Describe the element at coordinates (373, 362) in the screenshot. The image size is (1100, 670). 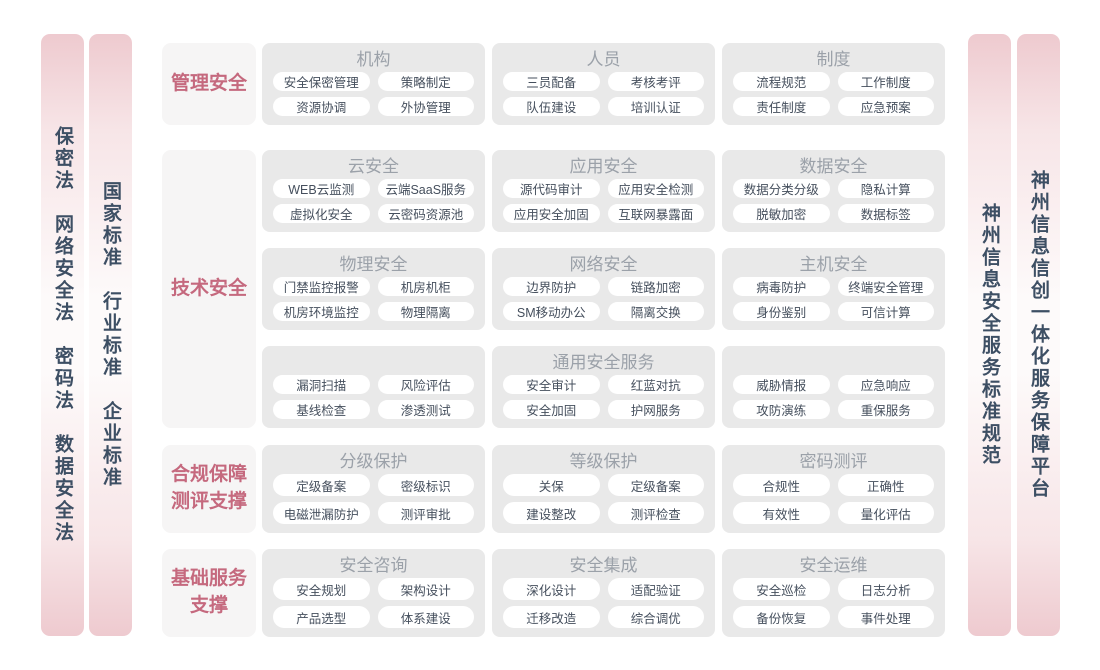
I see `group-title` at that location.